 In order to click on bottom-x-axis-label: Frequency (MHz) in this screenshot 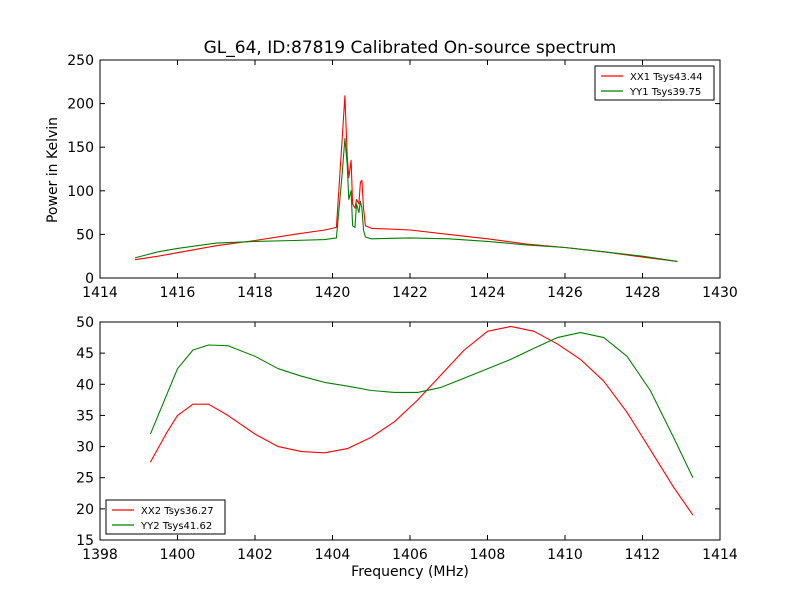, I will do `click(410, 572)`.